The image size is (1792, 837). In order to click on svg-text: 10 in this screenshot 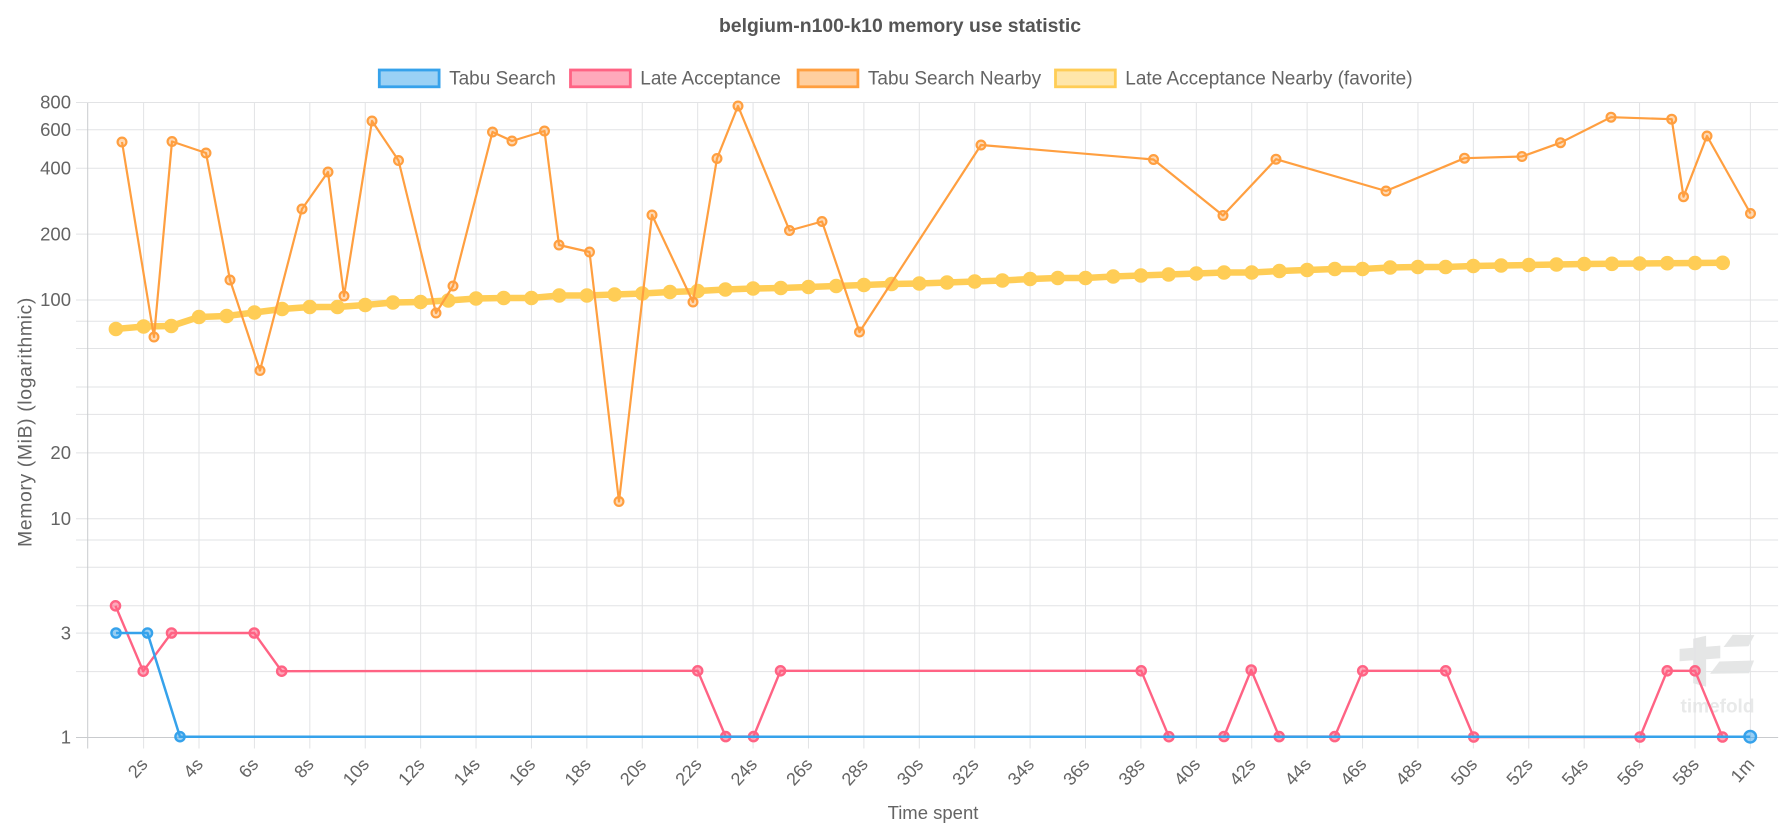, I will do `click(60, 518)`.